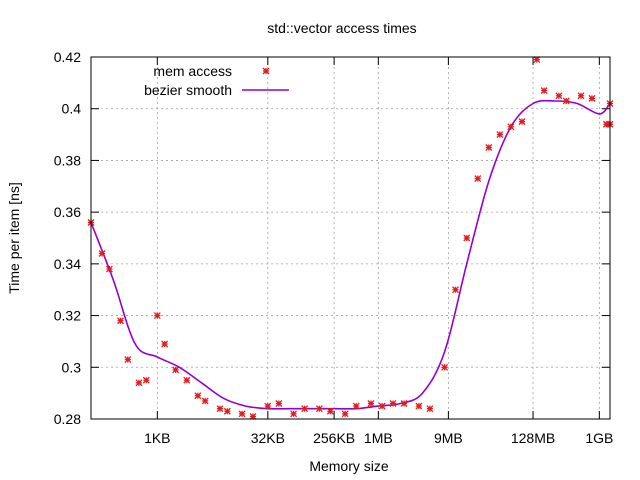 The image size is (640, 480). I want to click on x-tick-label: 1MB, so click(378, 438).